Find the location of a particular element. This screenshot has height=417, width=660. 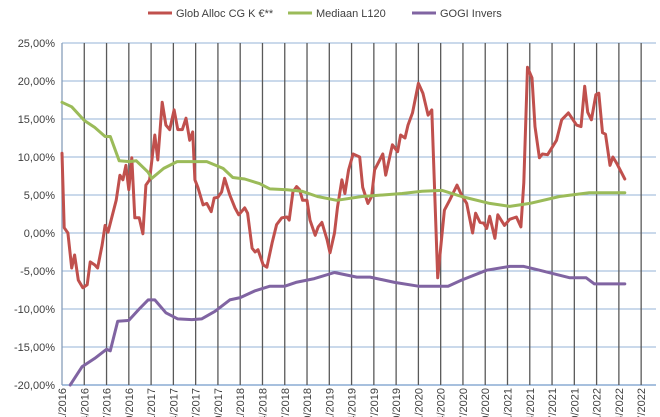

x-tick-label: 1/01/2018 is located at coordinates (241, 402).